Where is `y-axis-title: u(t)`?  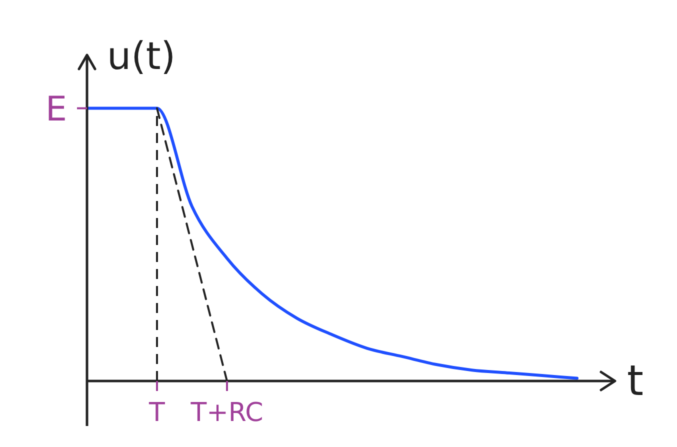
y-axis-title: u(t) is located at coordinates (141, 56).